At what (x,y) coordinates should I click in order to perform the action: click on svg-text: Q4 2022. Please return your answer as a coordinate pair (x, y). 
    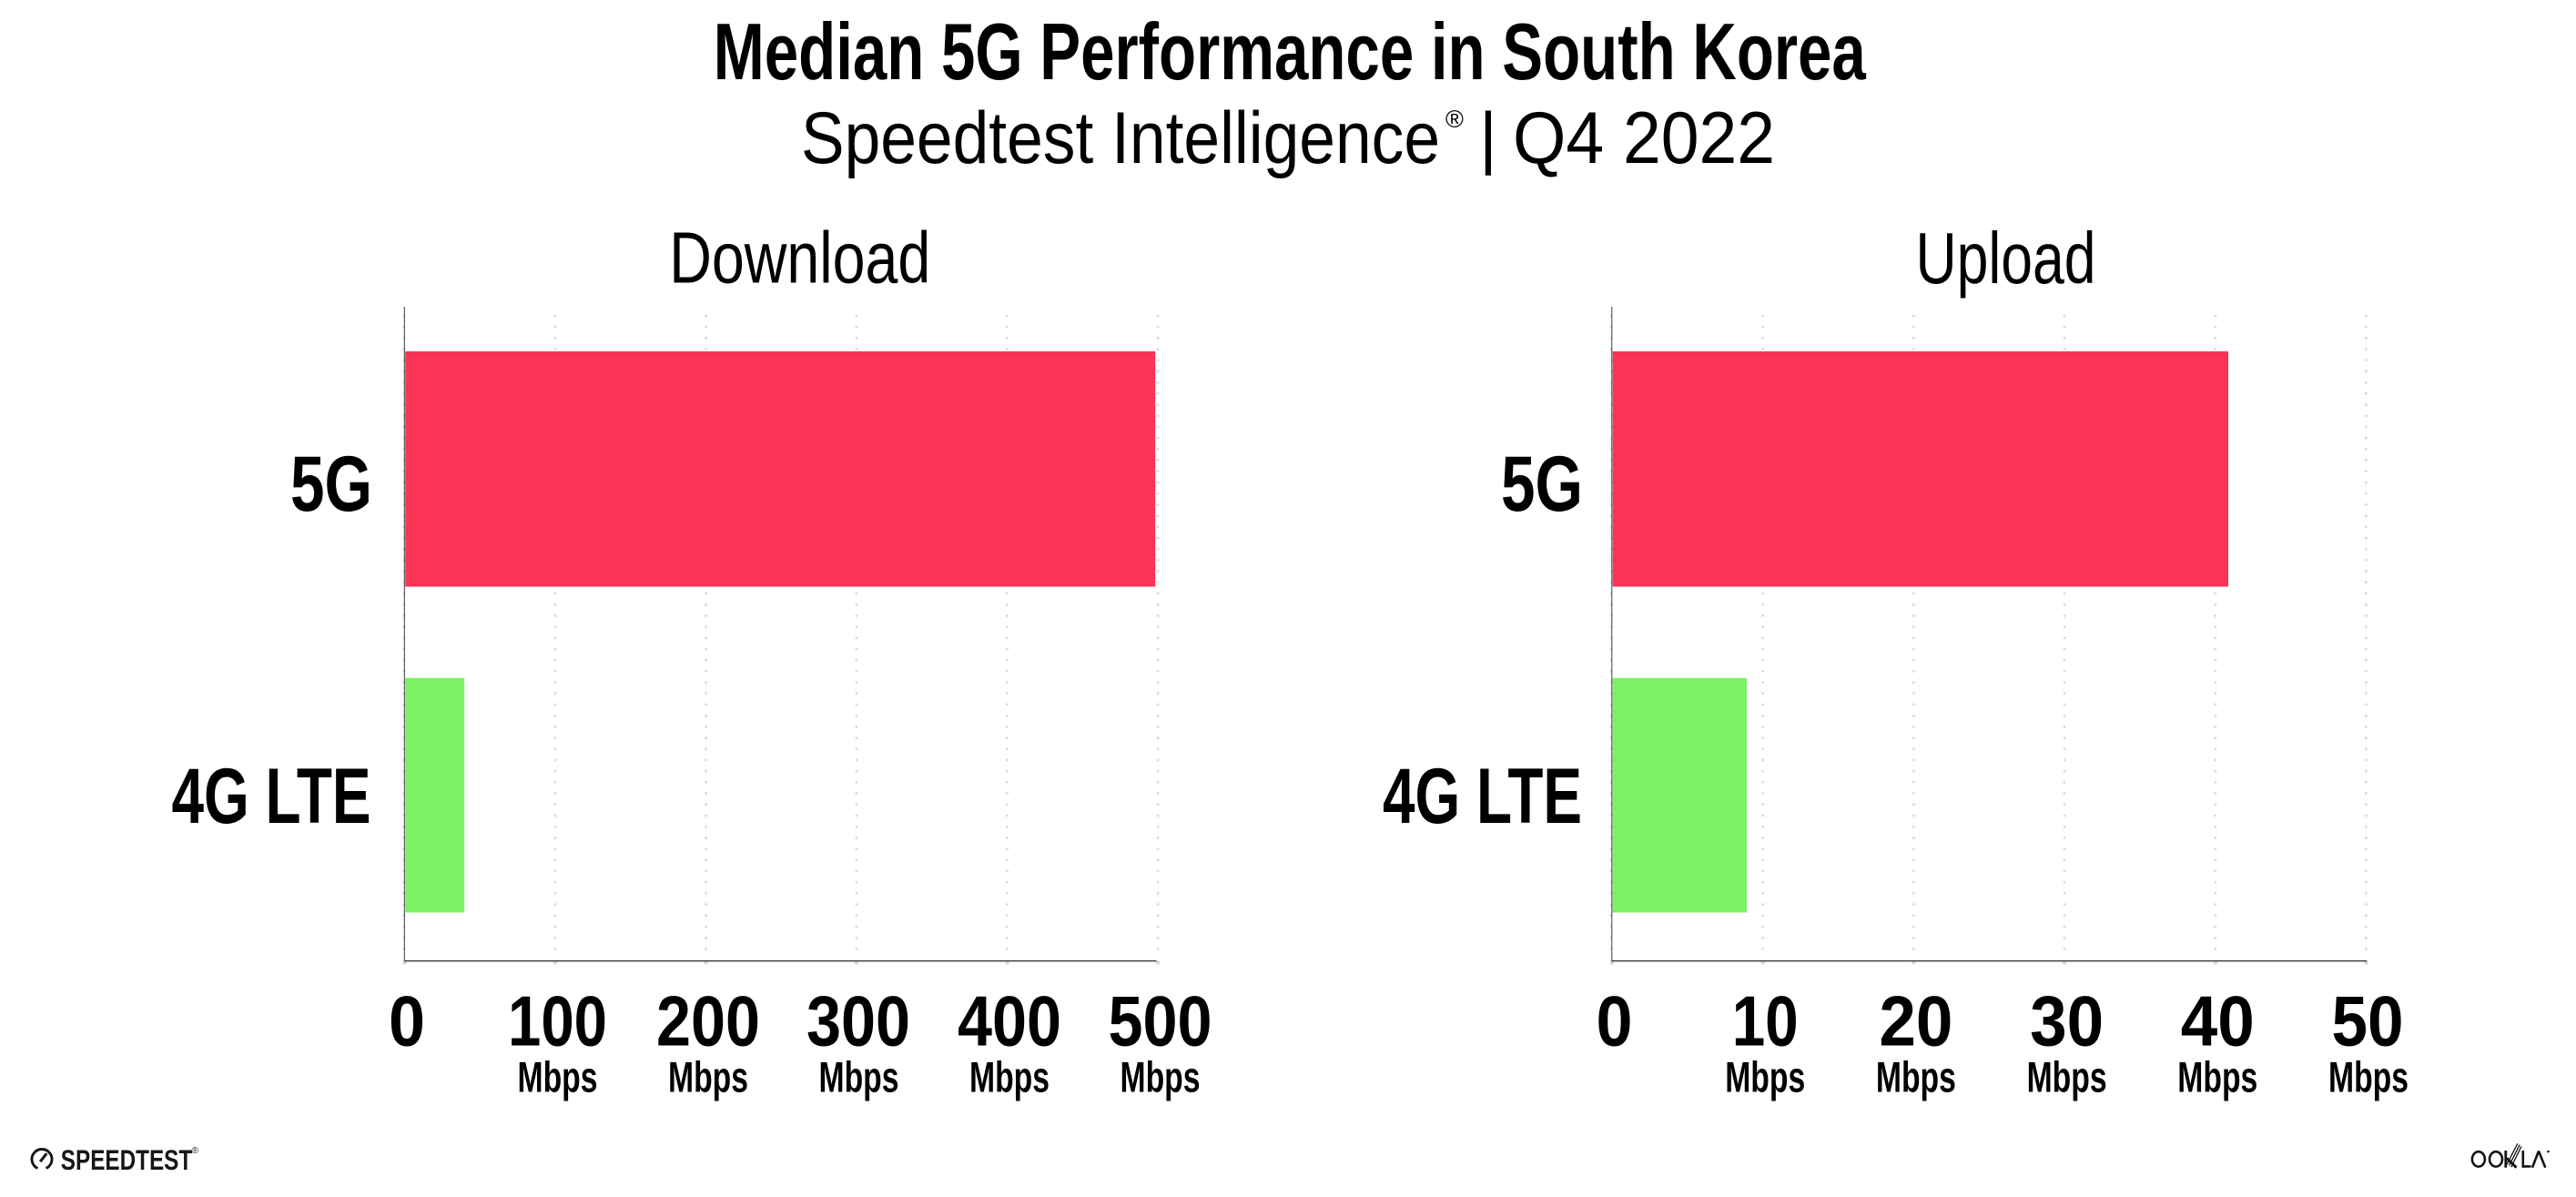
    Looking at the image, I should click on (1644, 138).